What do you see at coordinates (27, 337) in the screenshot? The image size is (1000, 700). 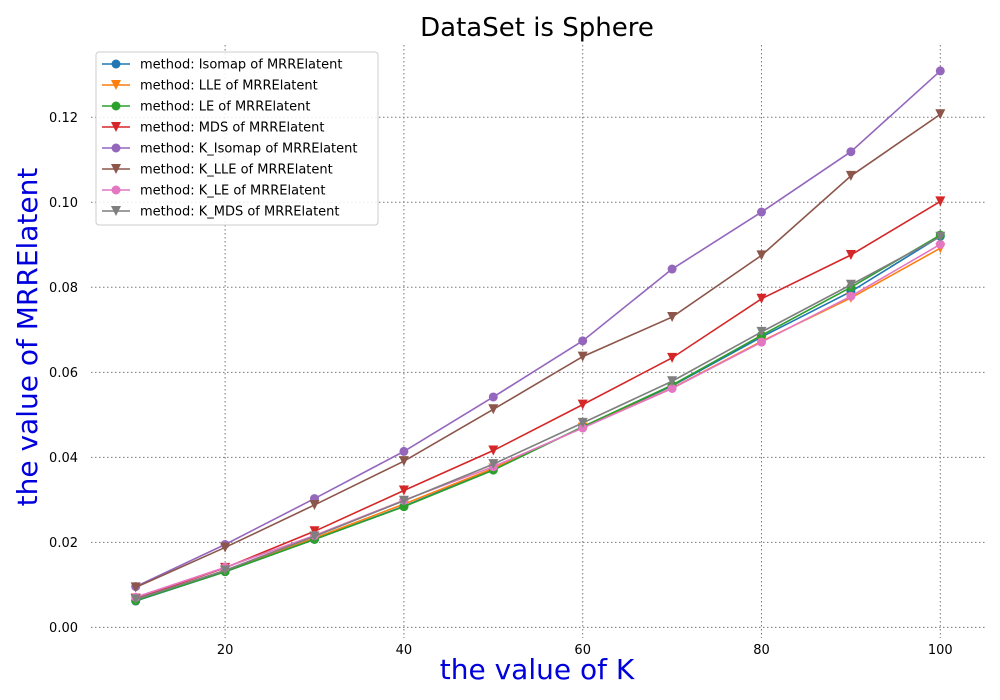 I see `y-axis-label: the value of MRRElatent` at bounding box center [27, 337].